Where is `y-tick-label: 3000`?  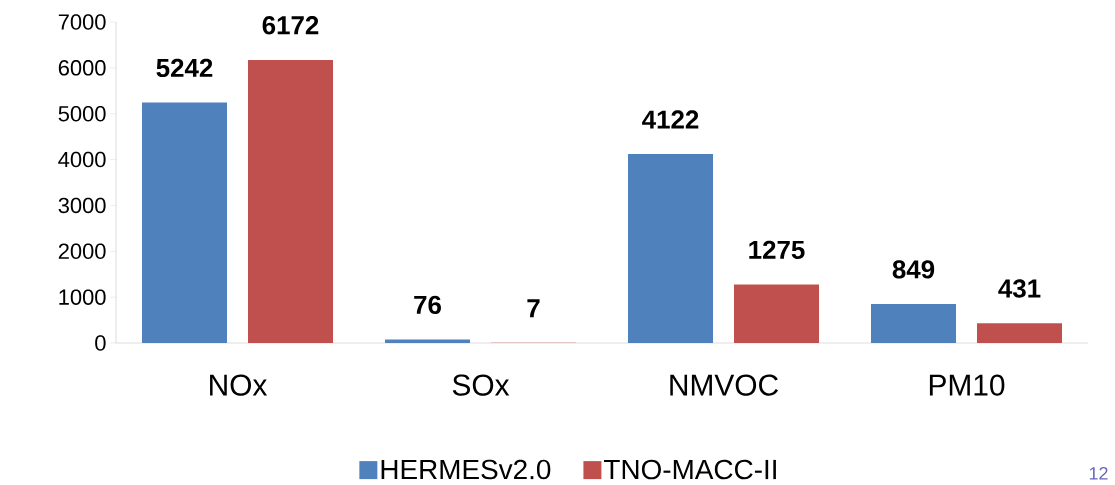
y-tick-label: 3000 is located at coordinates (82, 205).